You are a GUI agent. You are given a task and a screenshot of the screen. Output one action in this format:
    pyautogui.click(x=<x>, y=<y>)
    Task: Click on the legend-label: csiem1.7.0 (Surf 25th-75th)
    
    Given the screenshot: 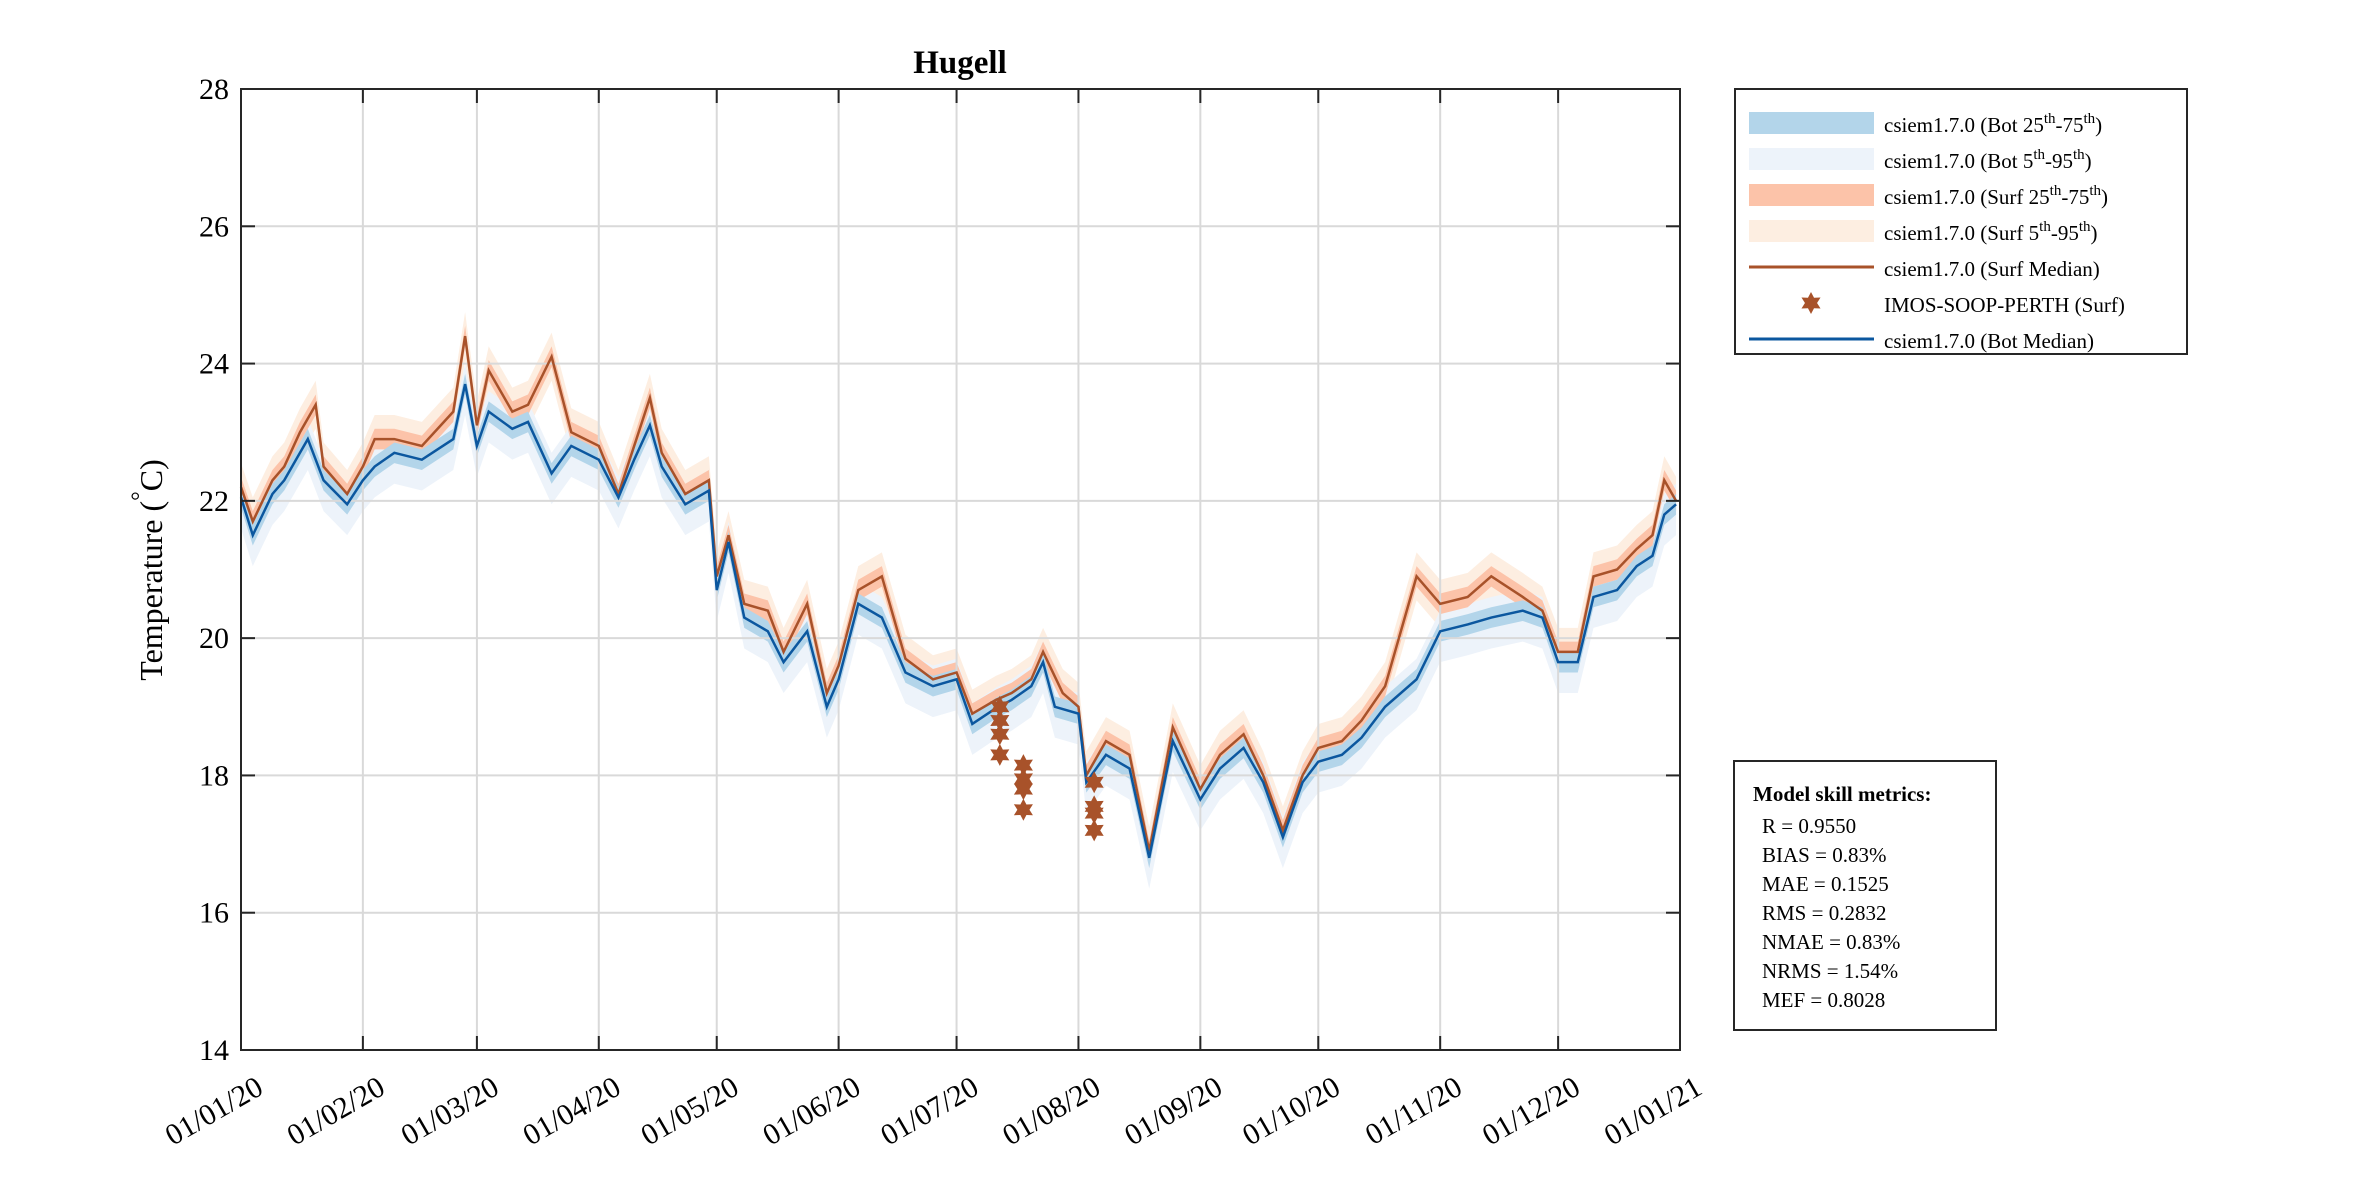 What is the action you would take?
    pyautogui.click(x=1996, y=196)
    